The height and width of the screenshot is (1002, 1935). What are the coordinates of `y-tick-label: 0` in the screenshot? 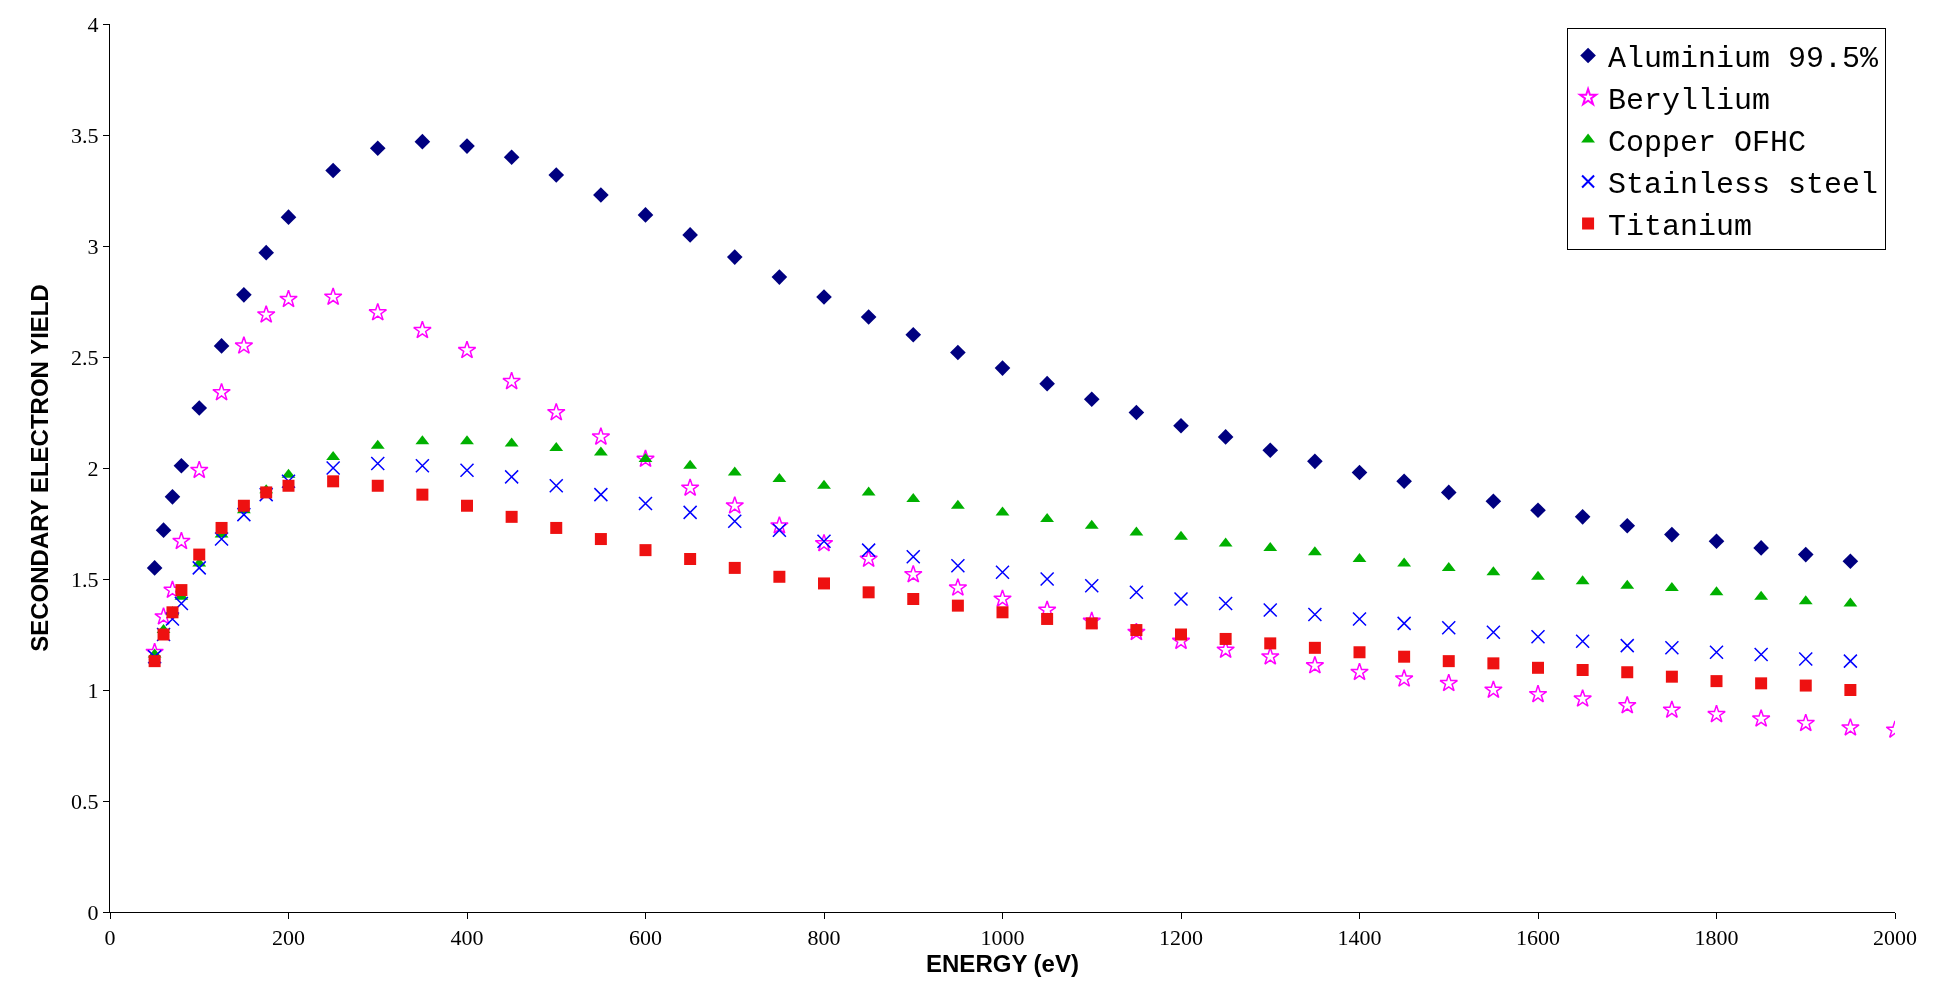 It's located at (93, 912).